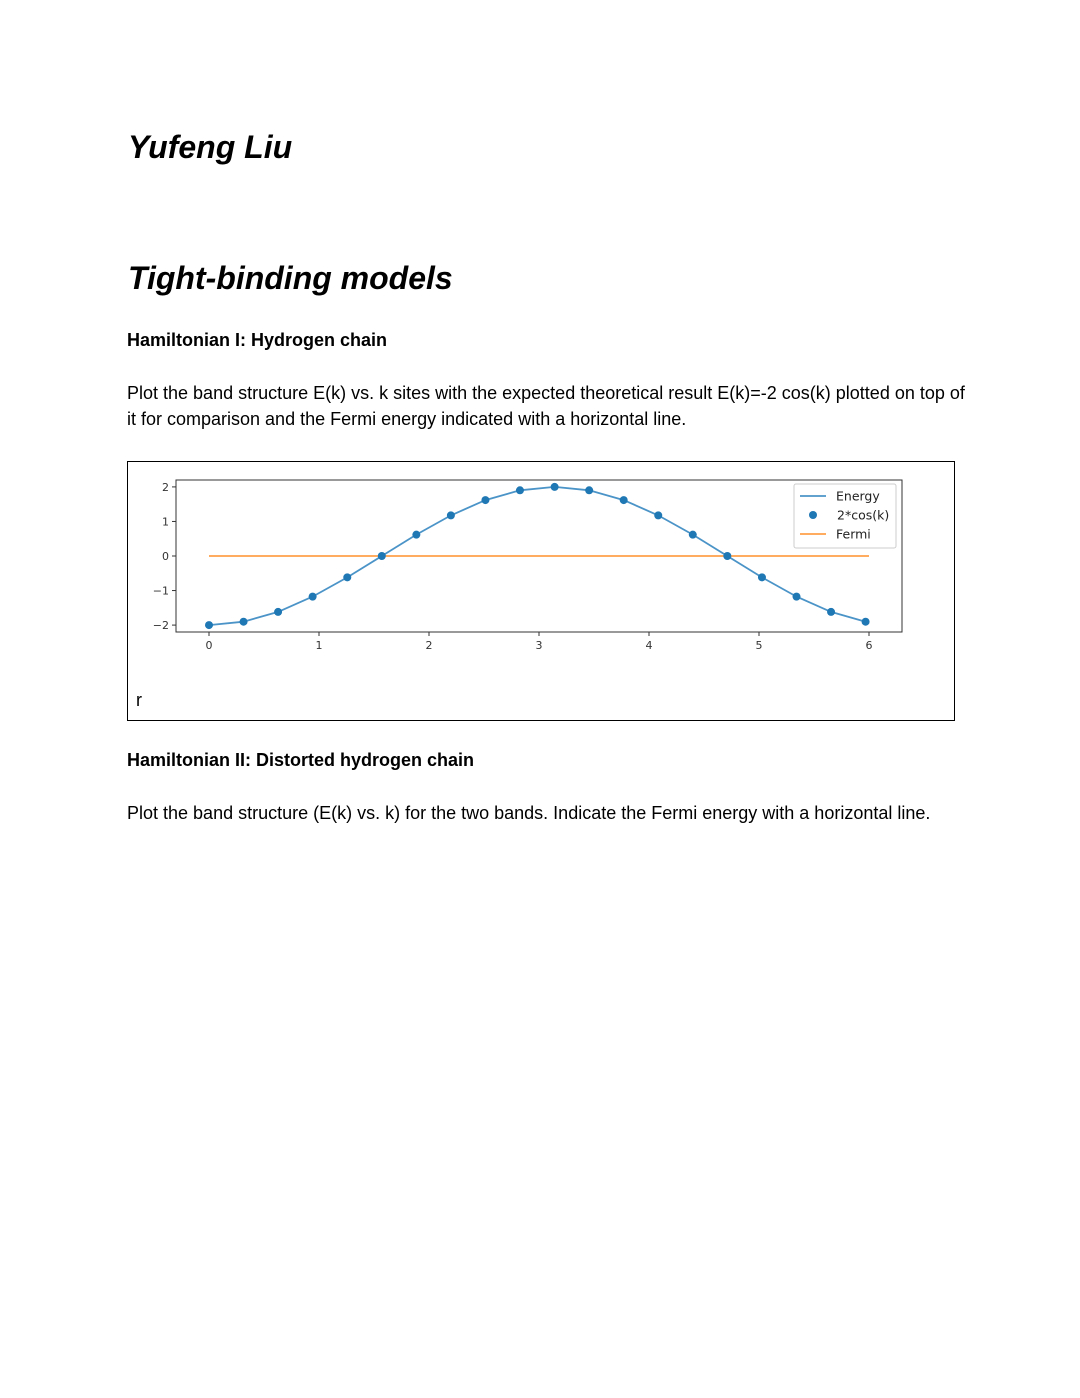  Describe the element at coordinates (210, 147) in the screenshot. I see `author-name: Yufeng Liu` at that location.